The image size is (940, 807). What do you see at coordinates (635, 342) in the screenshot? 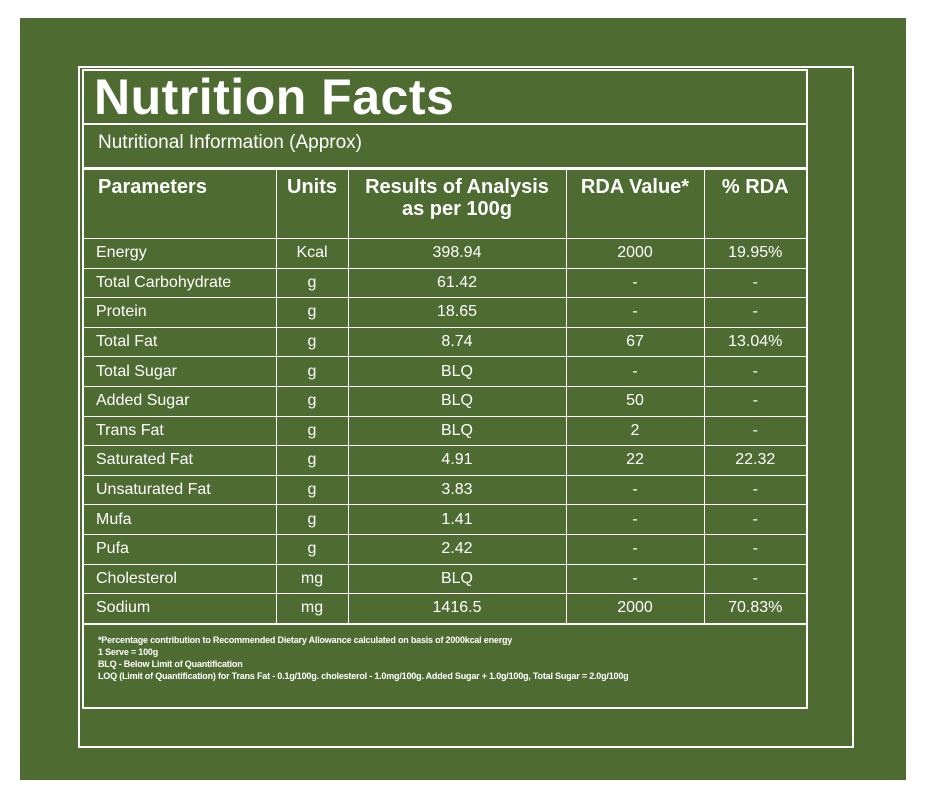
I see `cell-rda-value: 67` at bounding box center [635, 342].